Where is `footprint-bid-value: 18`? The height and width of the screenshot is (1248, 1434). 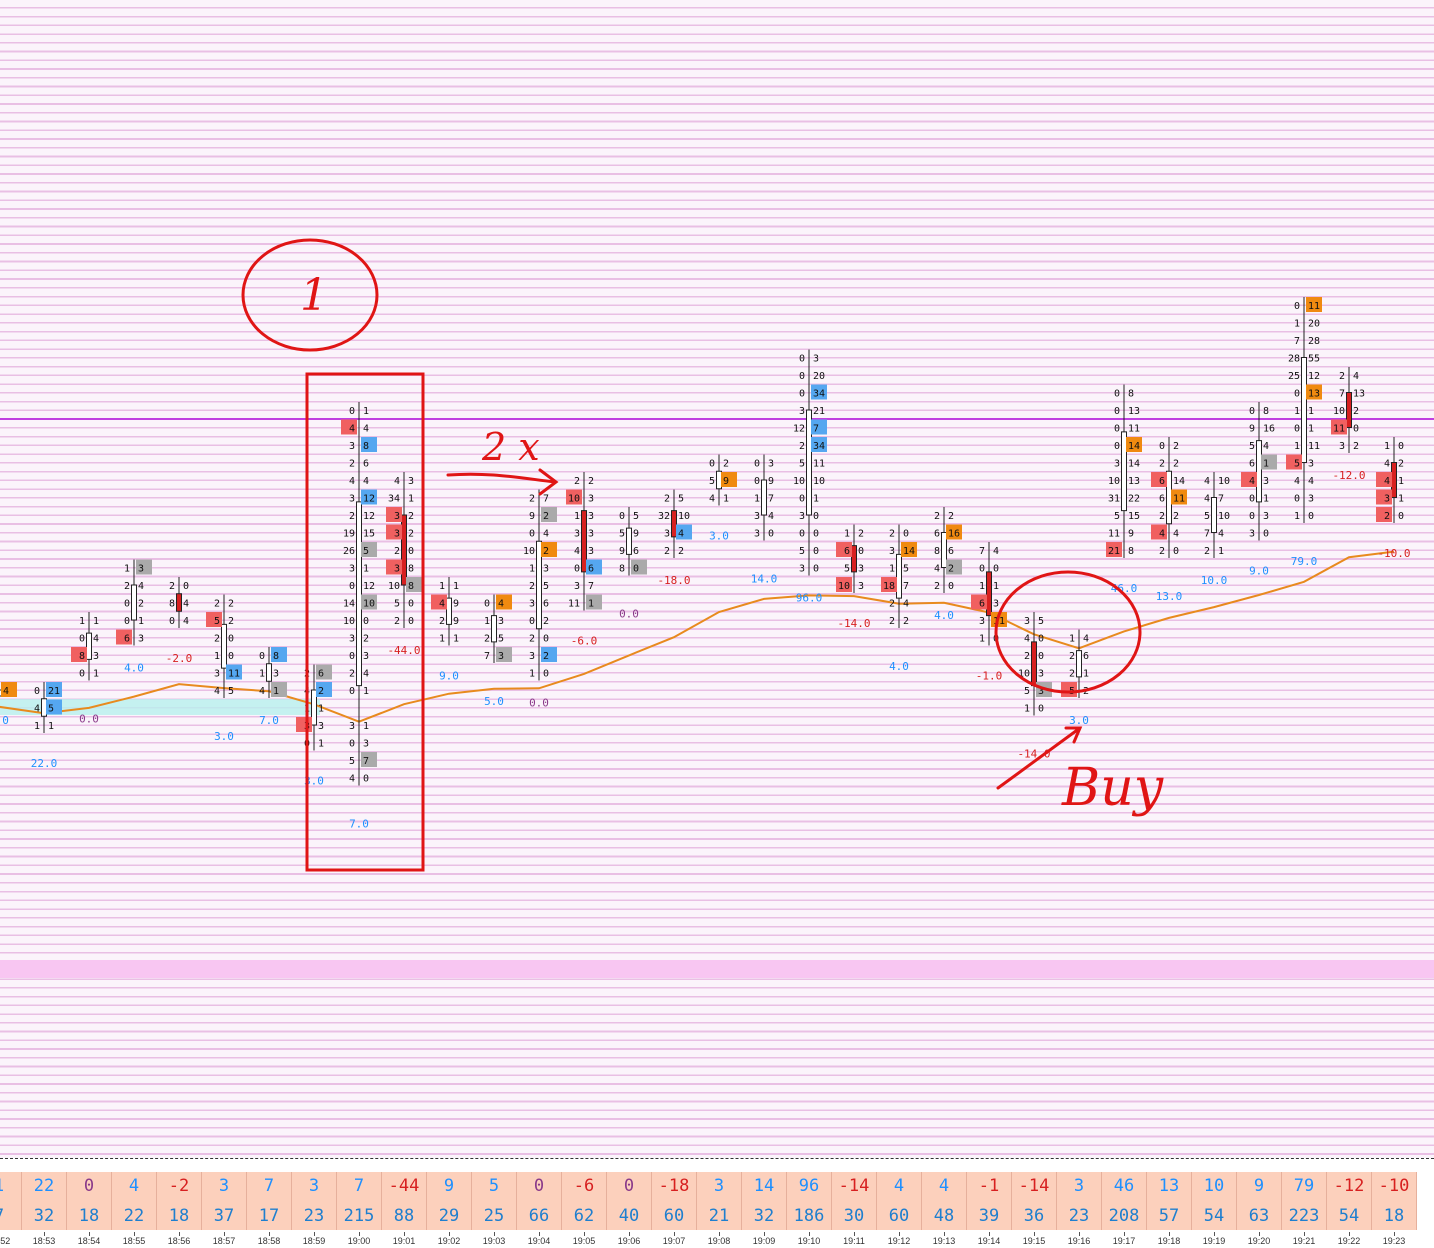 footprint-bid-value: 18 is located at coordinates (889, 586).